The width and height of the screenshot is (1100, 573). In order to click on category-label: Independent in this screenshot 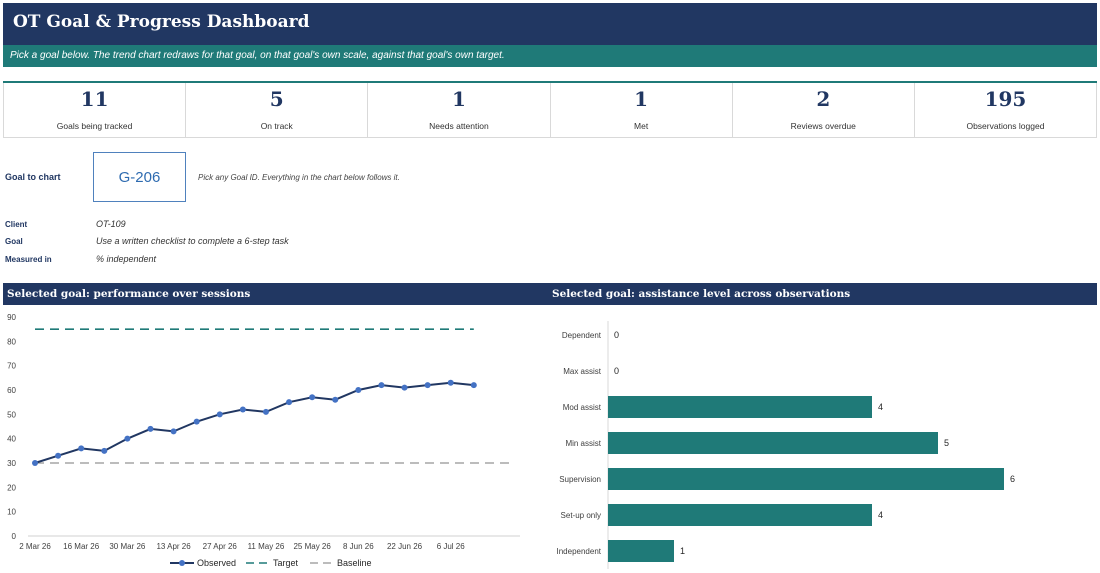, I will do `click(579, 551)`.